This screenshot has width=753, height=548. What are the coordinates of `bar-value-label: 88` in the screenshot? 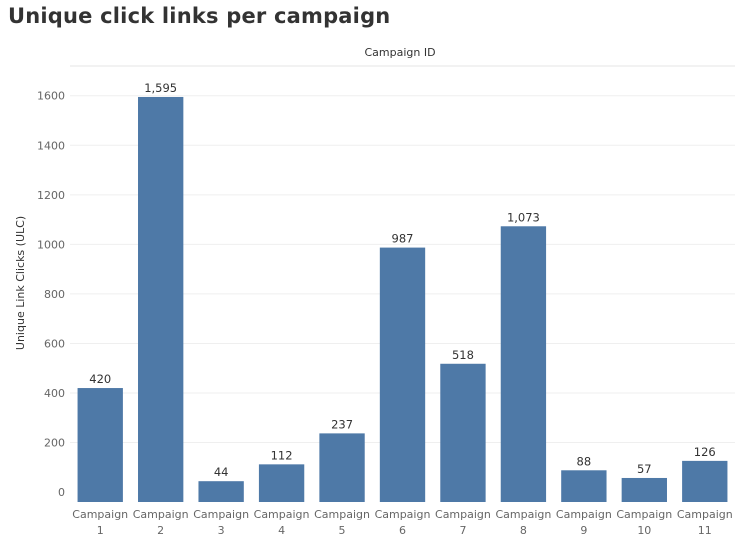 It's located at (584, 461).